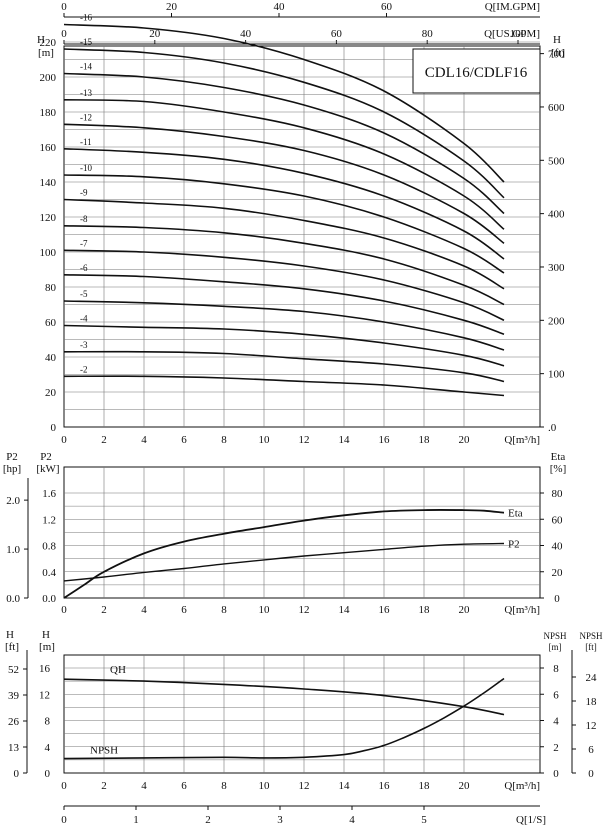 The width and height of the screenshot is (606, 827). What do you see at coordinates (14, 722) in the screenshot?
I see `h-ft-small-tick-label: 26` at bounding box center [14, 722].